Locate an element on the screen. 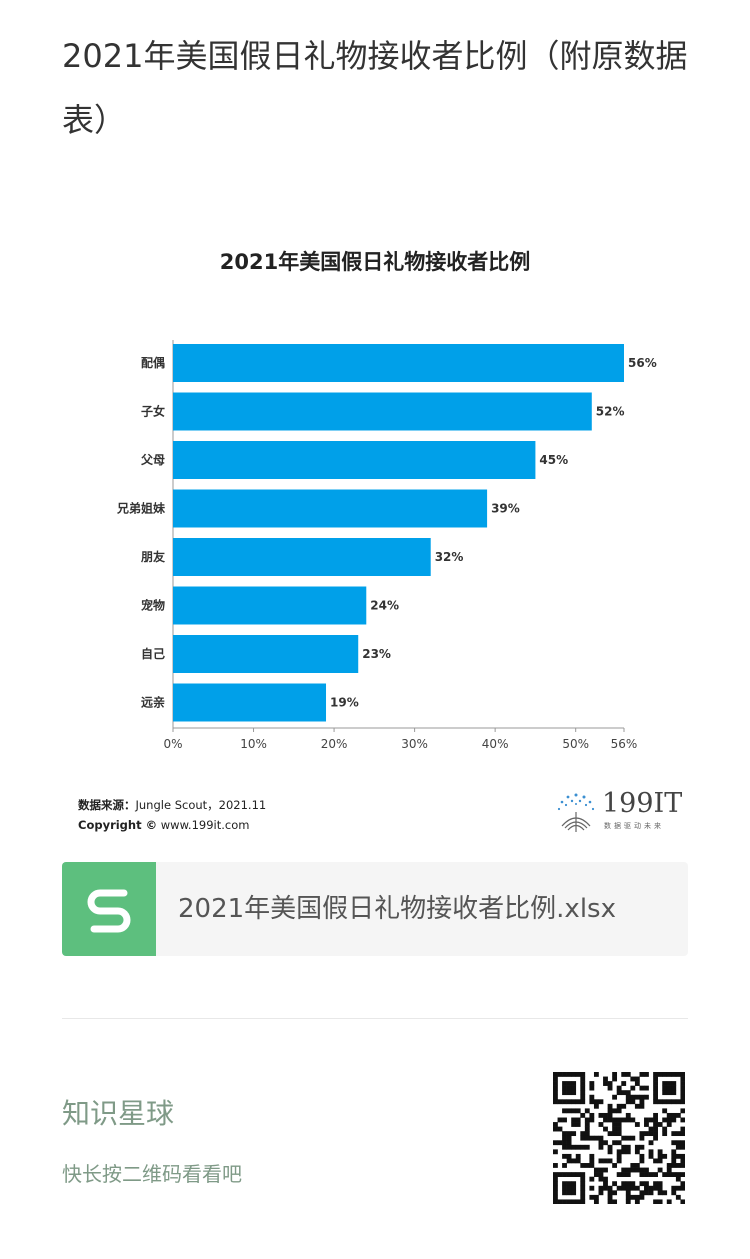 The image size is (750, 1259). copyright-label: Copyright © is located at coordinates (118, 825).